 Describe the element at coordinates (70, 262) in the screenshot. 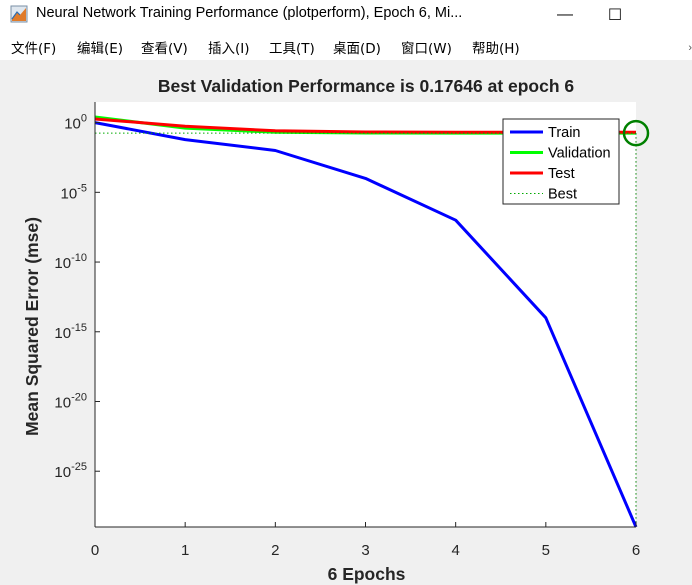

I see `y-tick-label: 10⁻¹⁰` at that location.